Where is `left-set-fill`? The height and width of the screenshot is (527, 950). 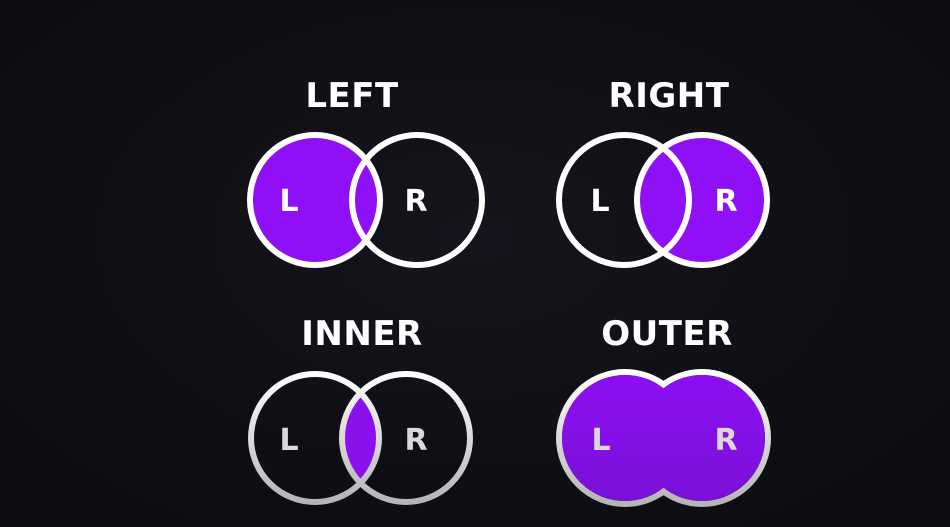
left-set-fill is located at coordinates (315, 200).